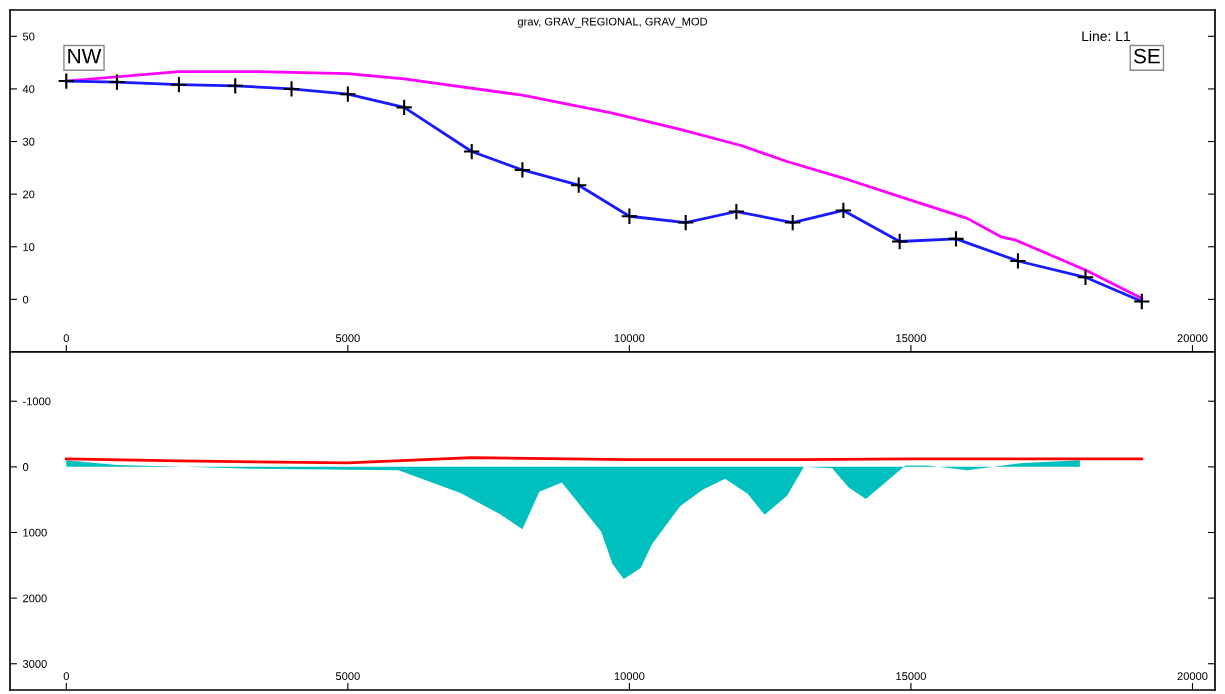 This screenshot has height=694, width=1225. What do you see at coordinates (28, 89) in the screenshot?
I see `y-tick-label: 40` at bounding box center [28, 89].